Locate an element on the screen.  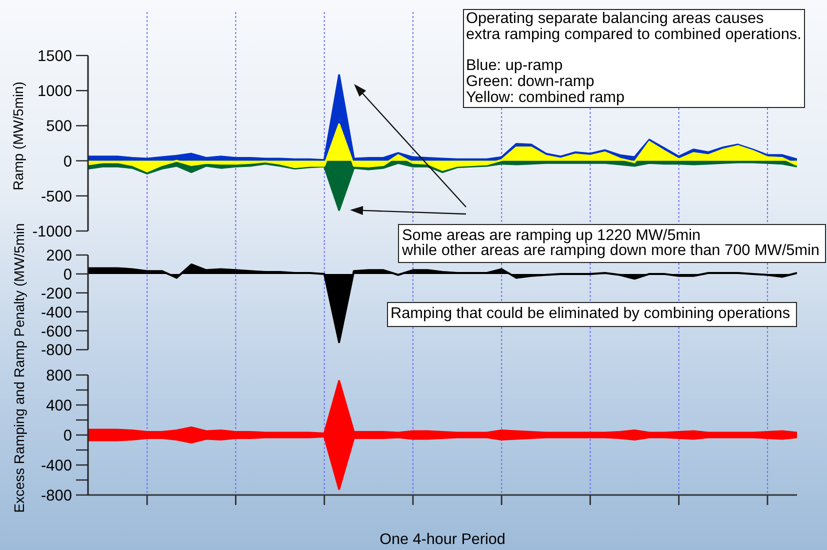
annotation: Ramping that could be eliminated by combining operations is located at coordinates (591, 313).